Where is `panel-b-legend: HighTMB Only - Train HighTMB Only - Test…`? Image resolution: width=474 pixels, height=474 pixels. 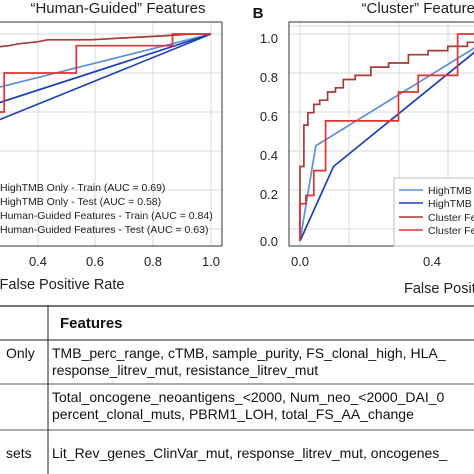
panel-b-legend: HighTMB Only - Train HighTMB Only - Test… is located at coordinates (433, 212).